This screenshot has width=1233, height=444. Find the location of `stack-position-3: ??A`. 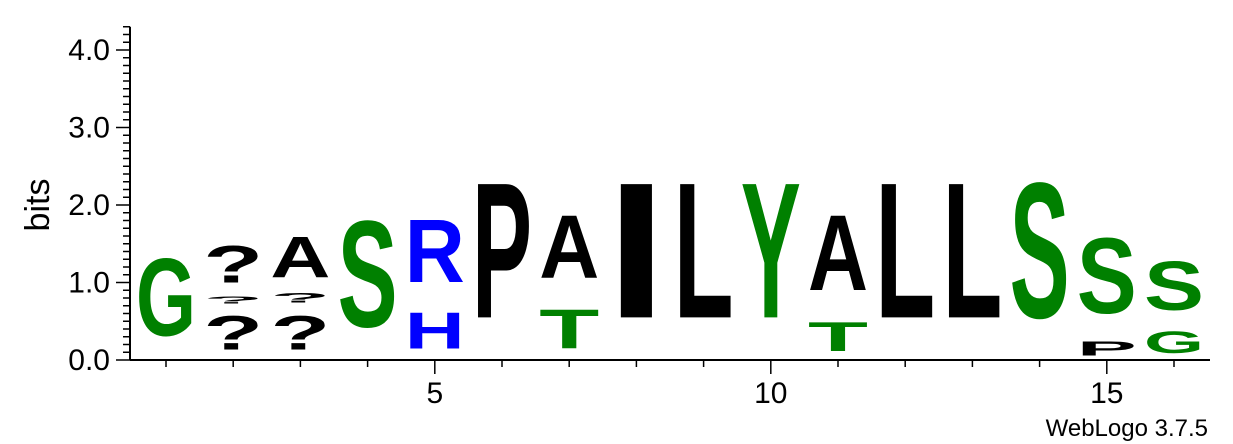

stack-position-3: ??A is located at coordinates (300, 292).